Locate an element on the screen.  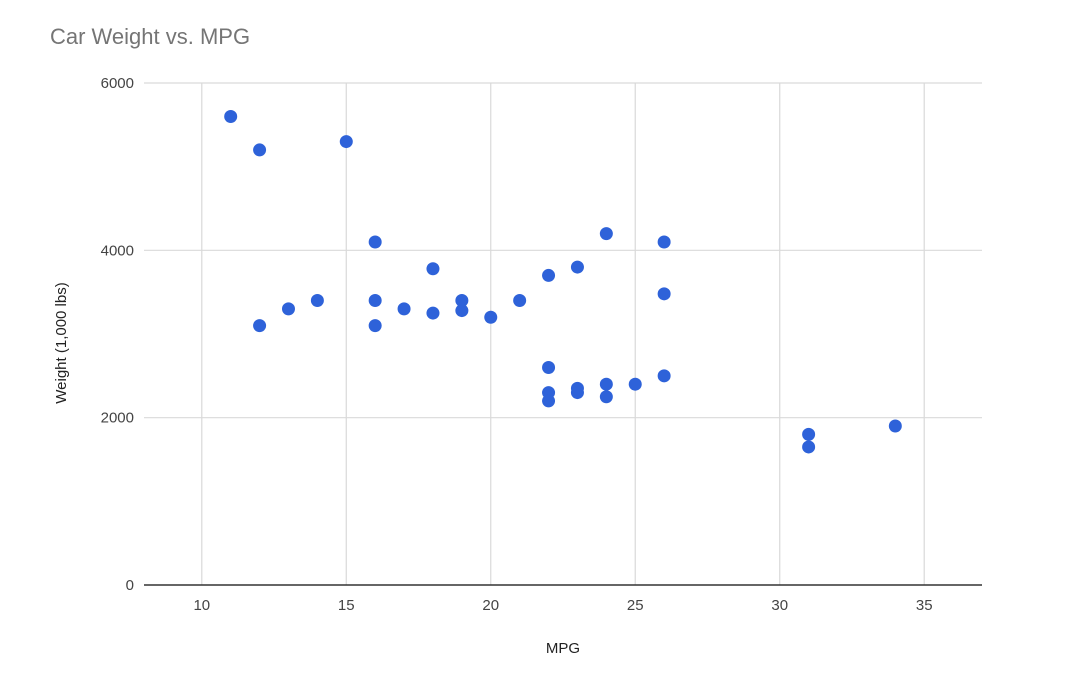
y-tick-label: 6000 is located at coordinates (117, 83).